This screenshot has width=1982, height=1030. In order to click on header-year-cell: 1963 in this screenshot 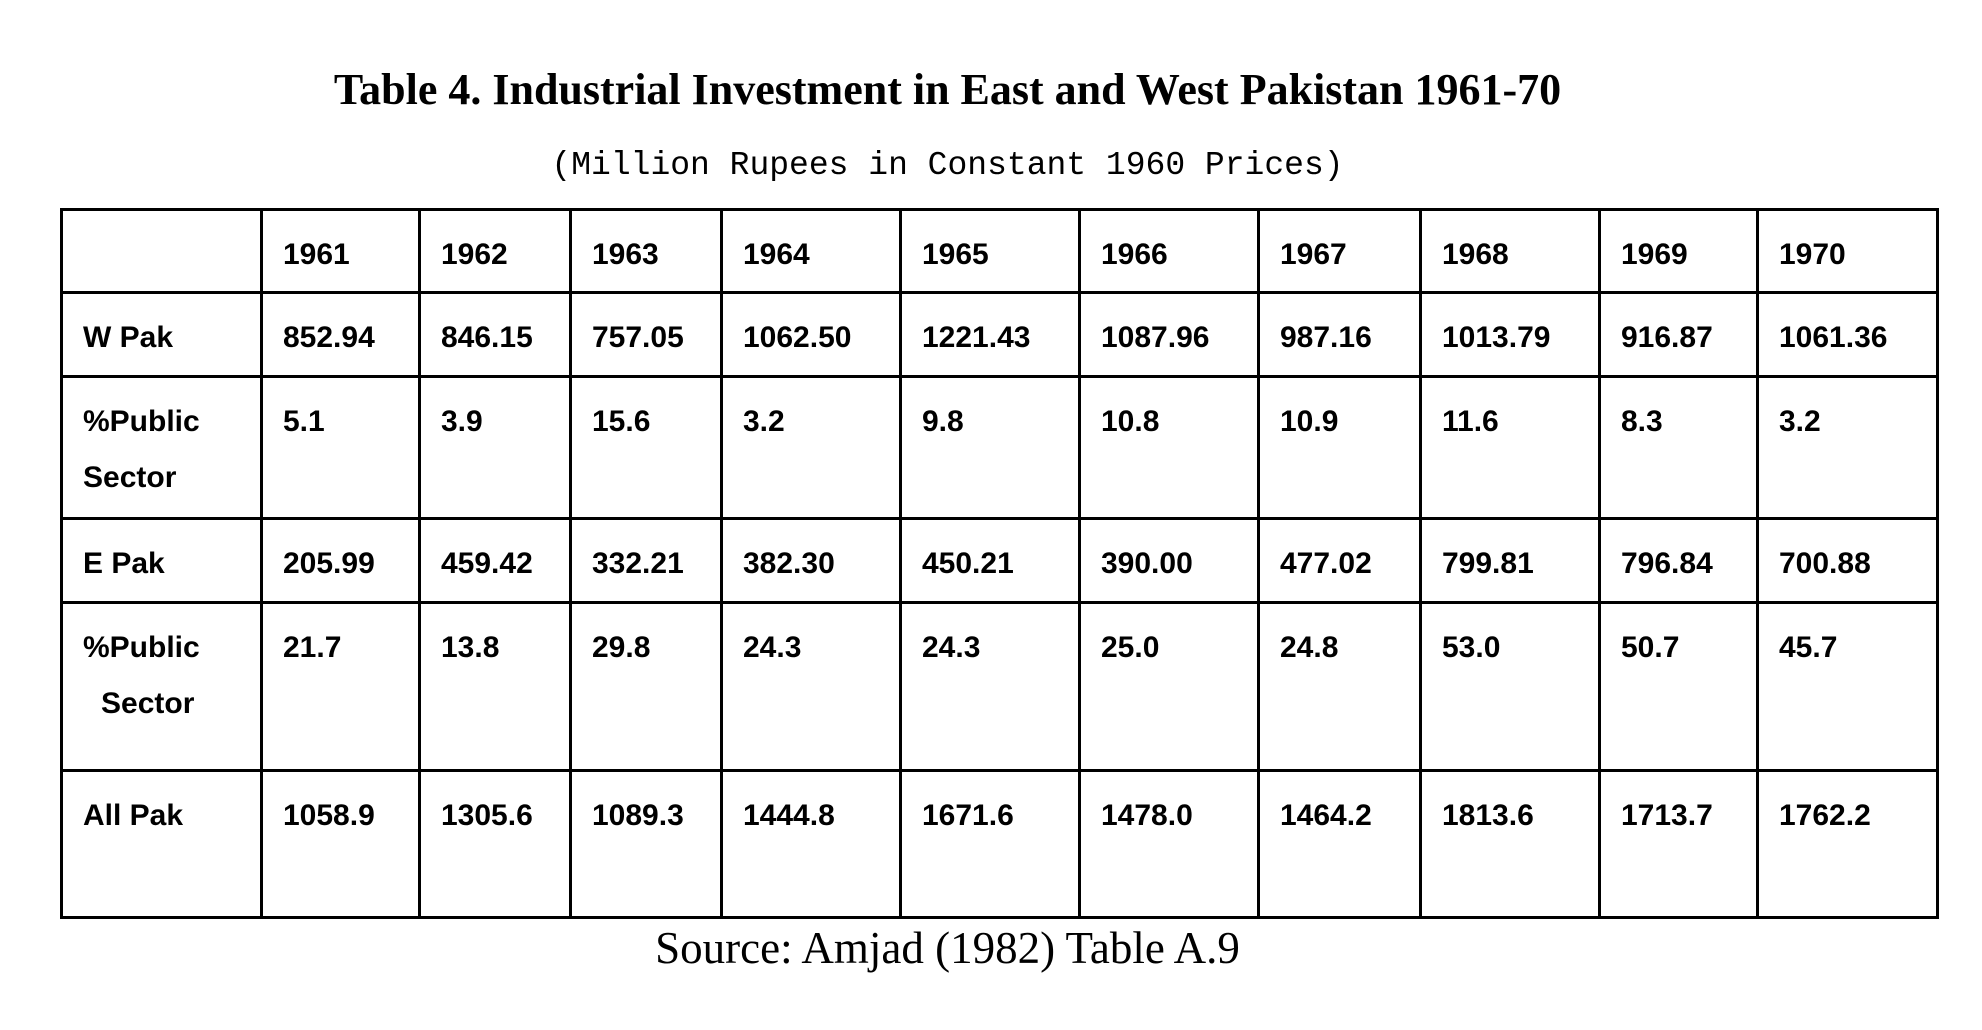, I will do `click(646, 251)`.